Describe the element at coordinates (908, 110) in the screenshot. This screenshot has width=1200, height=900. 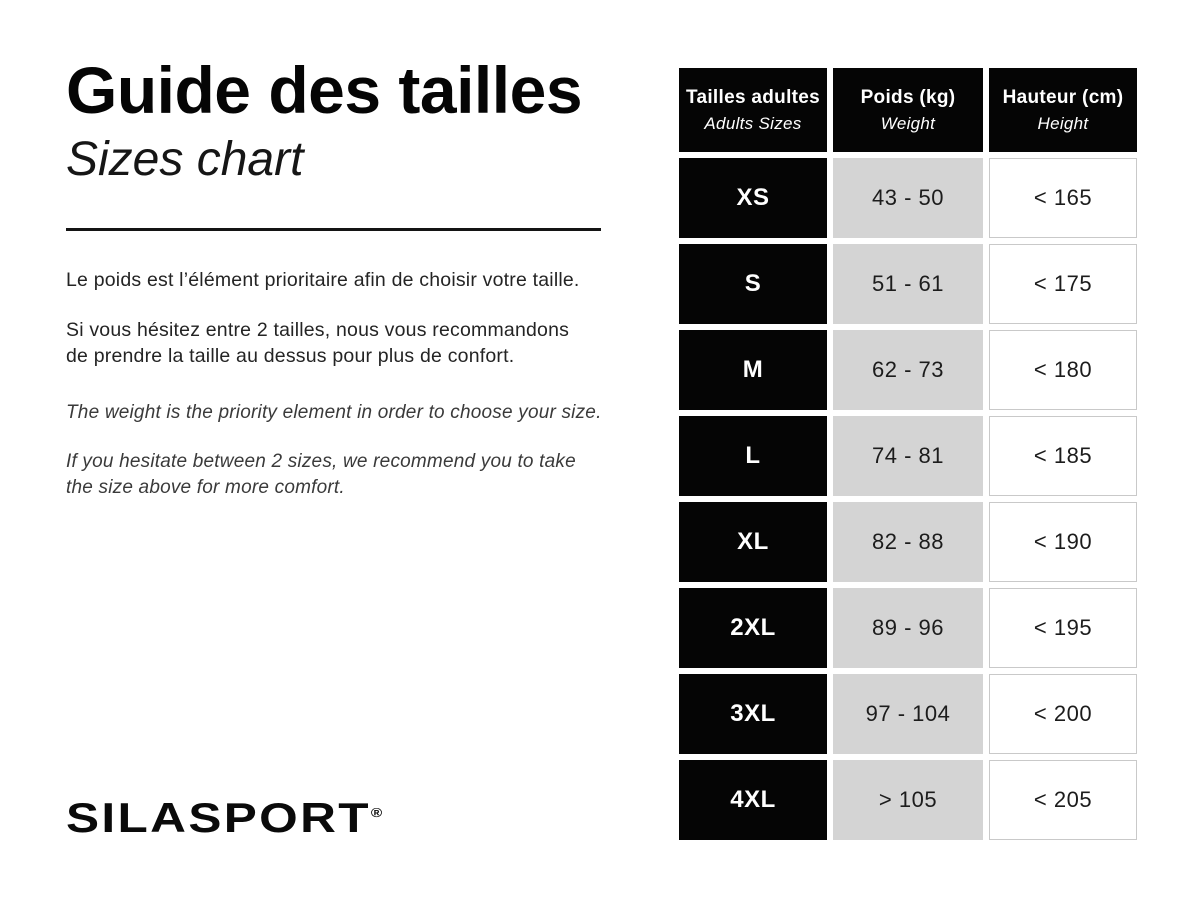
I see `header-cell-weight: Poids (kg) Weight` at that location.